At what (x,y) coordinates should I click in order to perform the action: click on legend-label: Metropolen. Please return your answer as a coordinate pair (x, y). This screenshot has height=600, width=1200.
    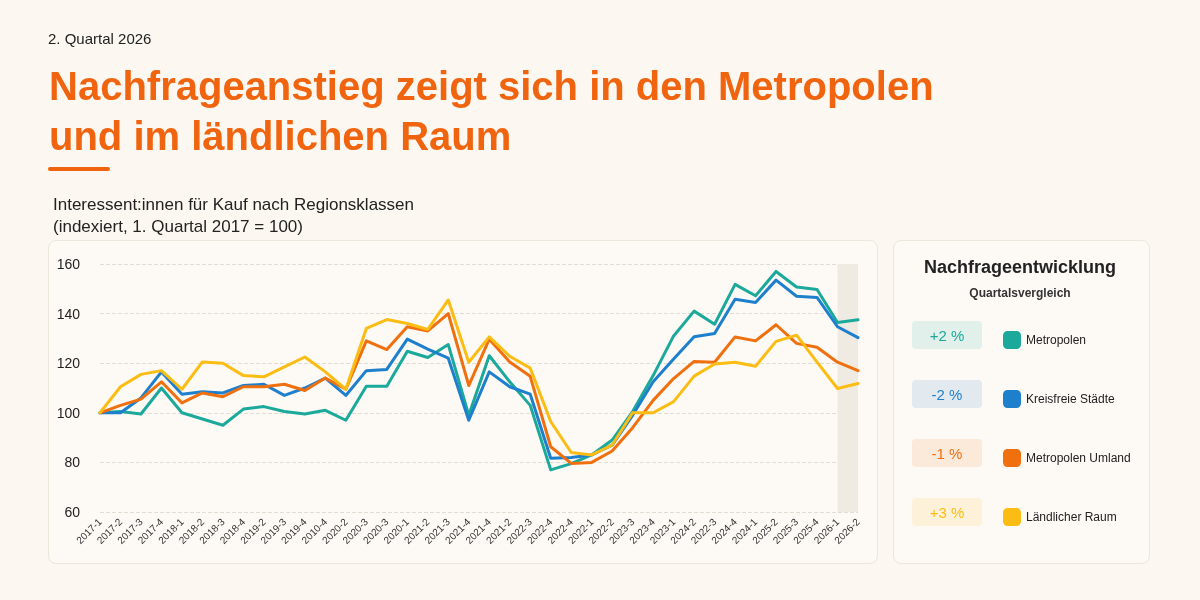
    Looking at the image, I should click on (1056, 340).